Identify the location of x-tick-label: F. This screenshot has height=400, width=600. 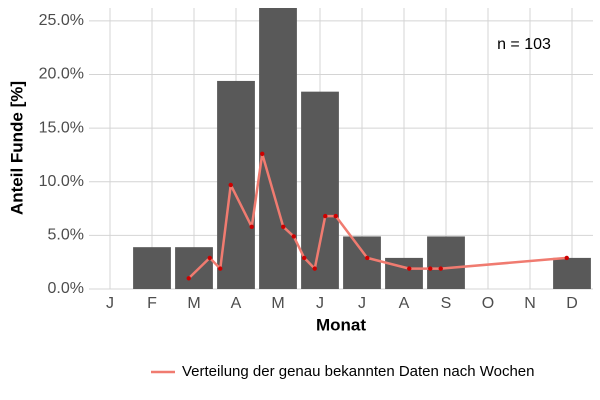
(152, 303).